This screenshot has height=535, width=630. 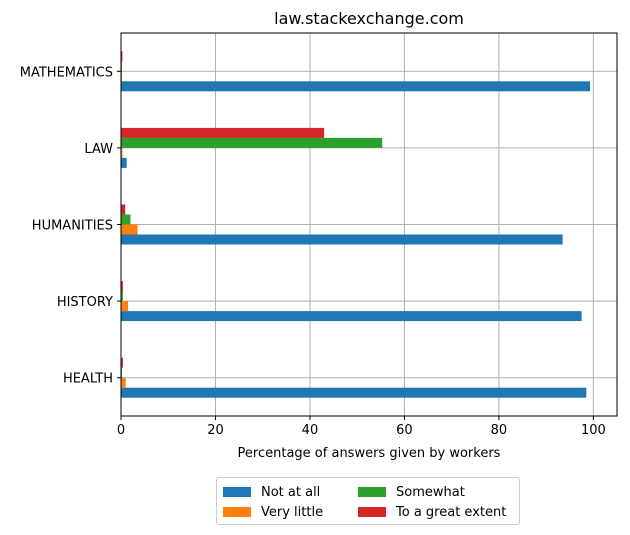 What do you see at coordinates (121, 430) in the screenshot?
I see `x-tick-label: 0` at bounding box center [121, 430].